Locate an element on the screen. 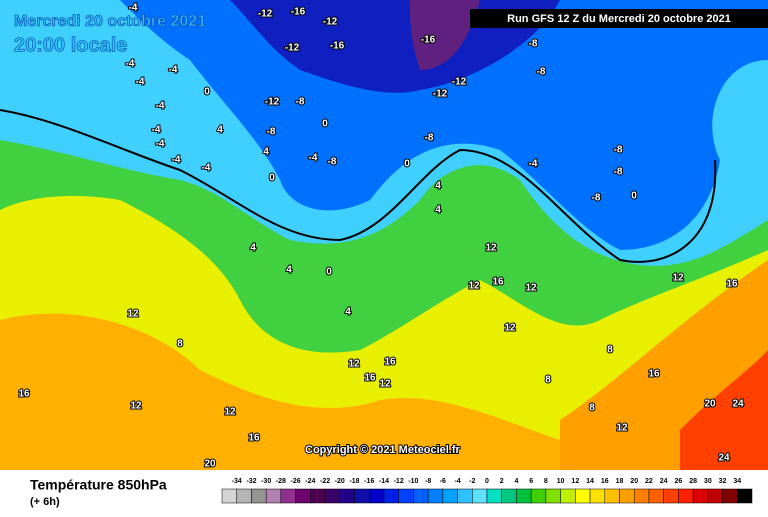 The image size is (768, 517). legend-tick-label: -18 is located at coordinates (354, 481).